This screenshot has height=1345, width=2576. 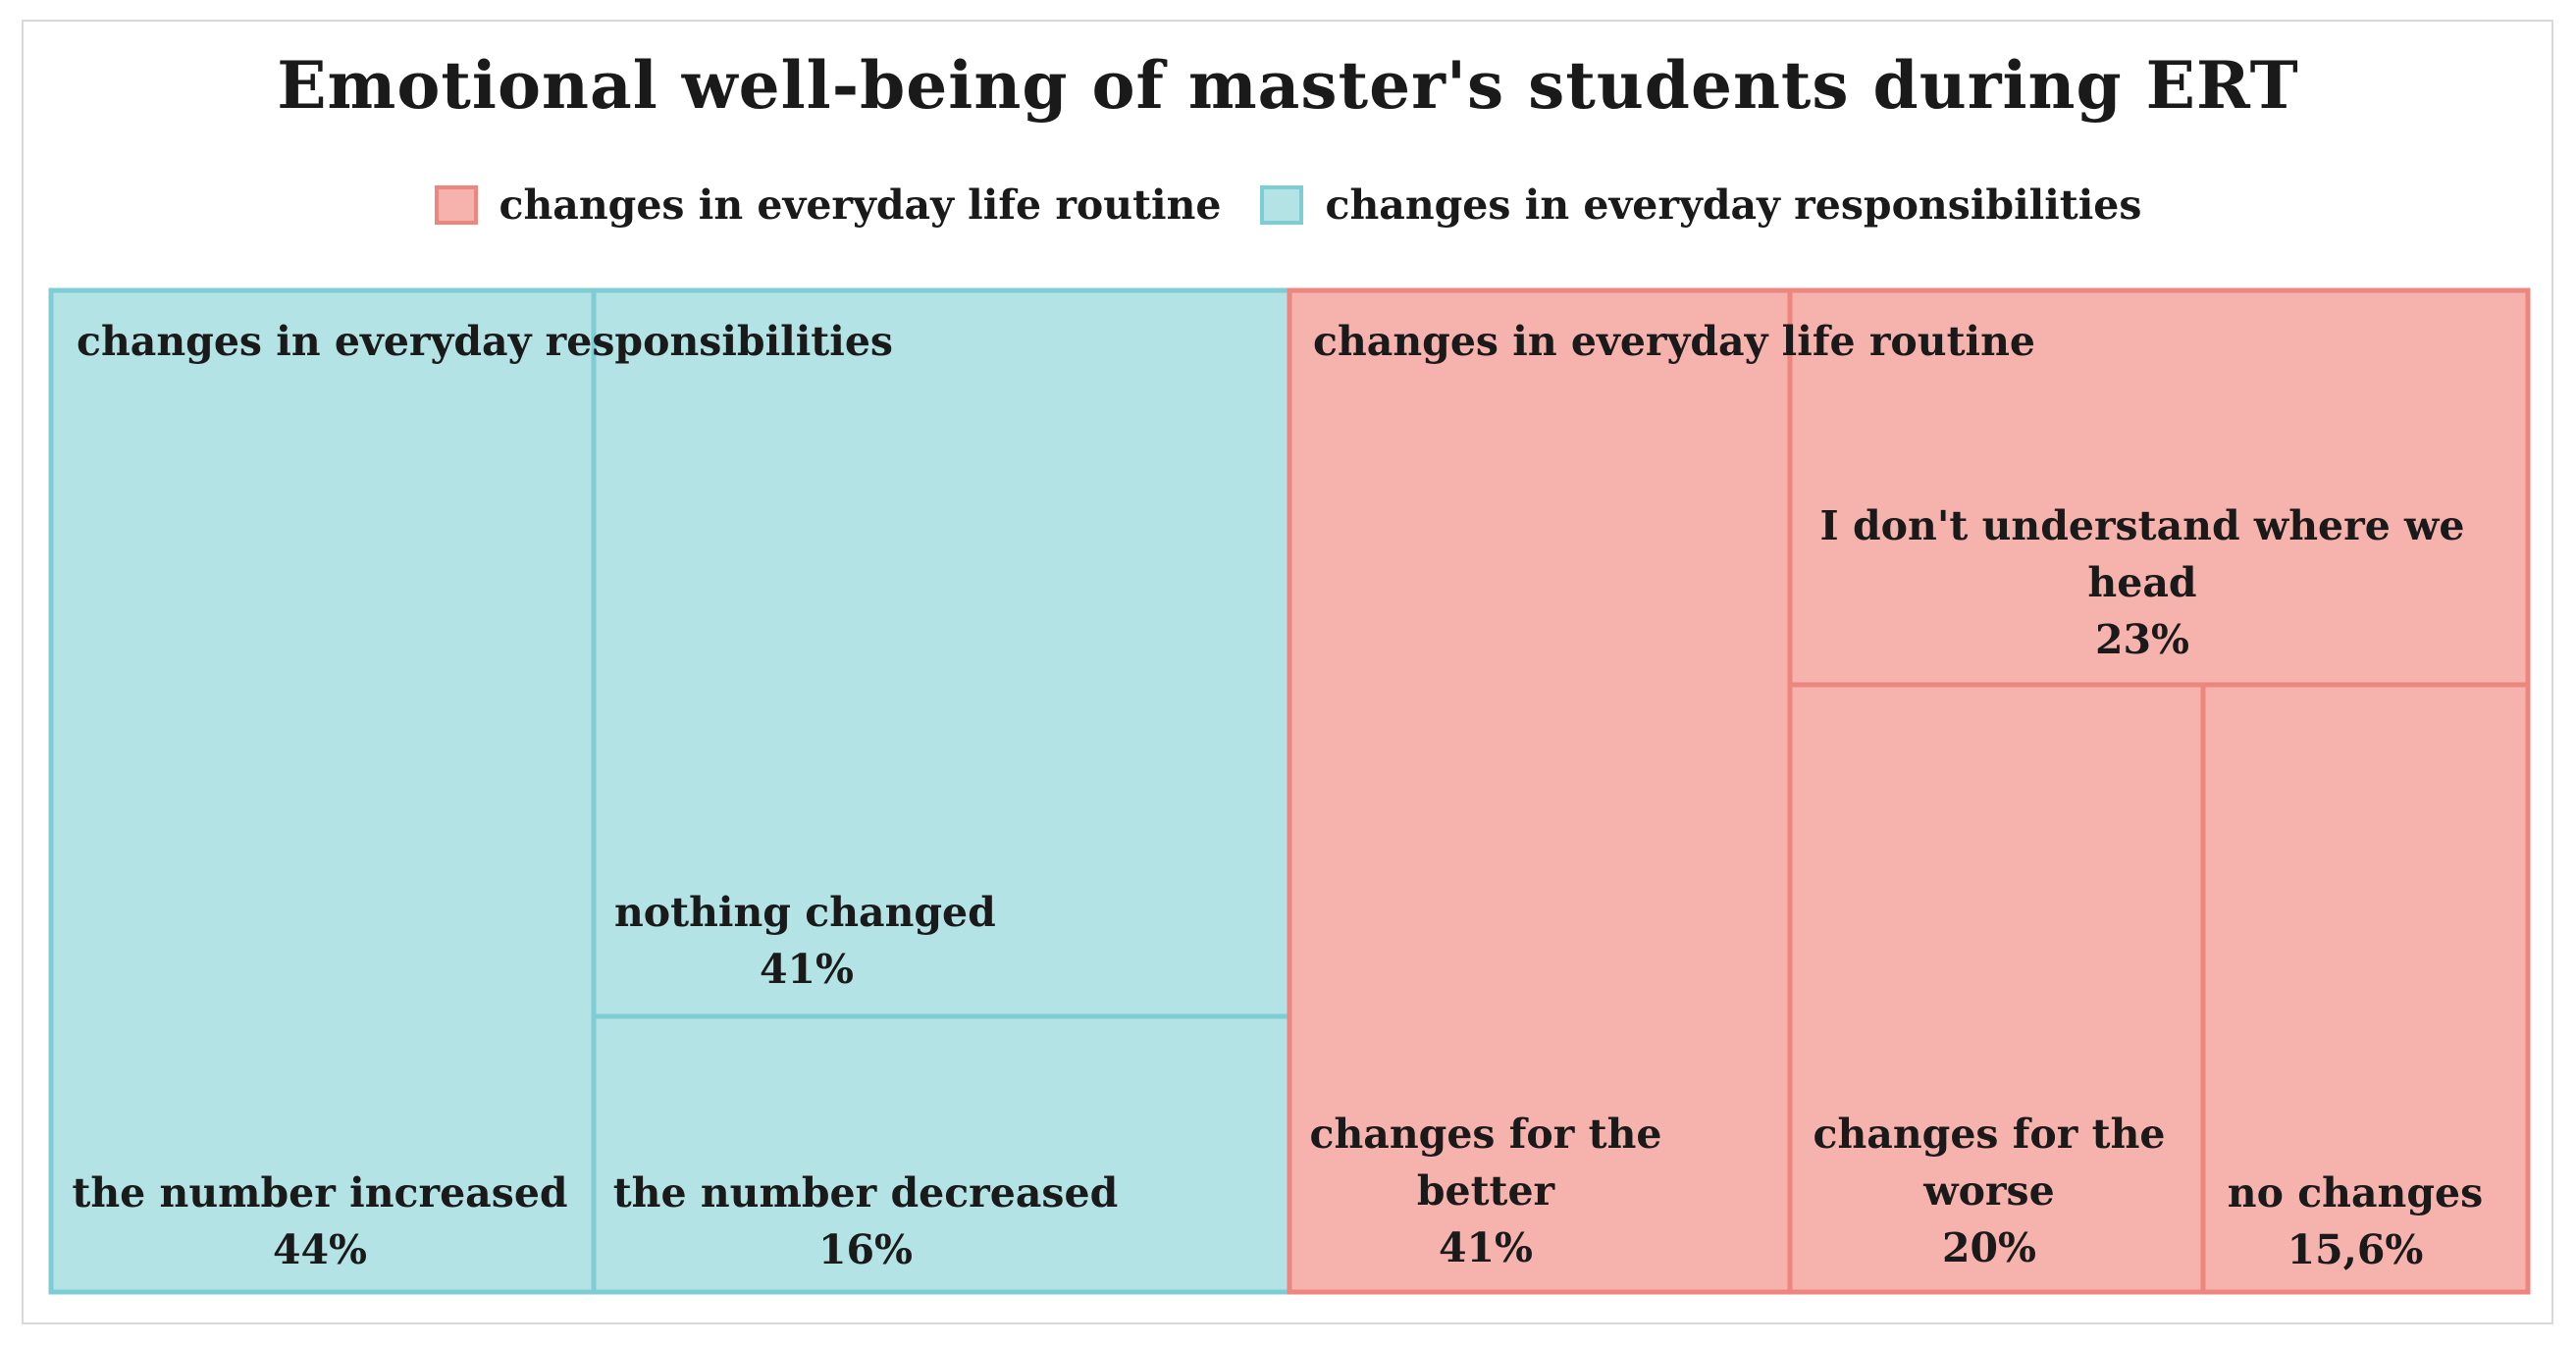 What do you see at coordinates (2142, 525) in the screenshot?
I see `label-dont-understand-line1: I don't understand where we` at bounding box center [2142, 525].